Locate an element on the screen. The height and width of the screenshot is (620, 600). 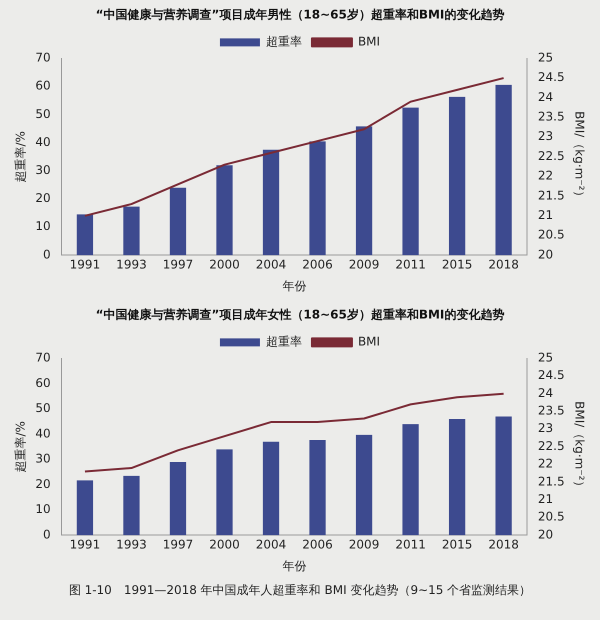
chart-title: “中国健康与营养调查”项目成年女性（18~65岁）超重率和BMI的变化趋势 is located at coordinates (300, 314).